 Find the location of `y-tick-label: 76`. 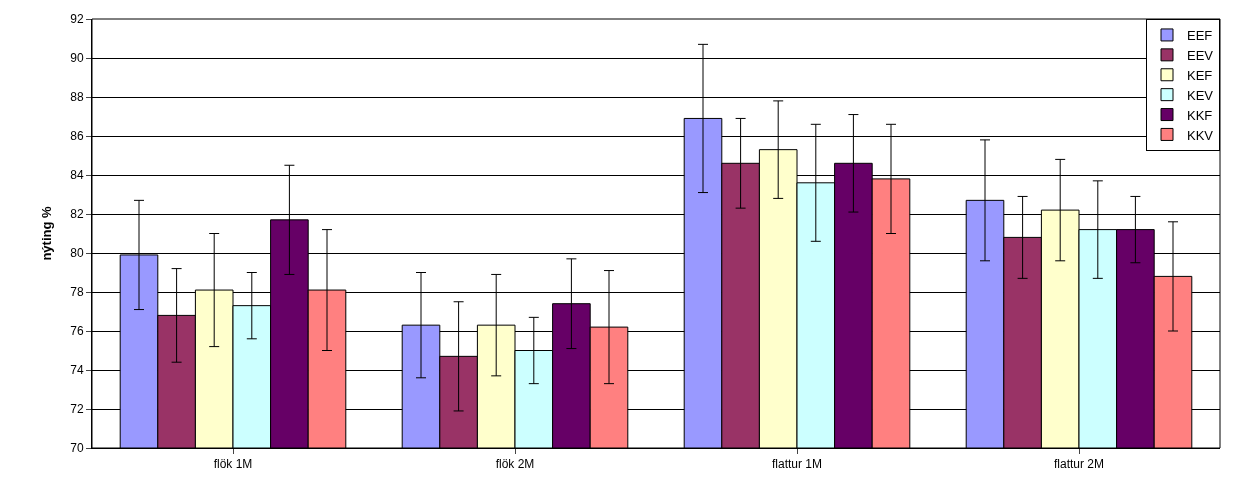

y-tick-label: 76 is located at coordinates (77, 331).